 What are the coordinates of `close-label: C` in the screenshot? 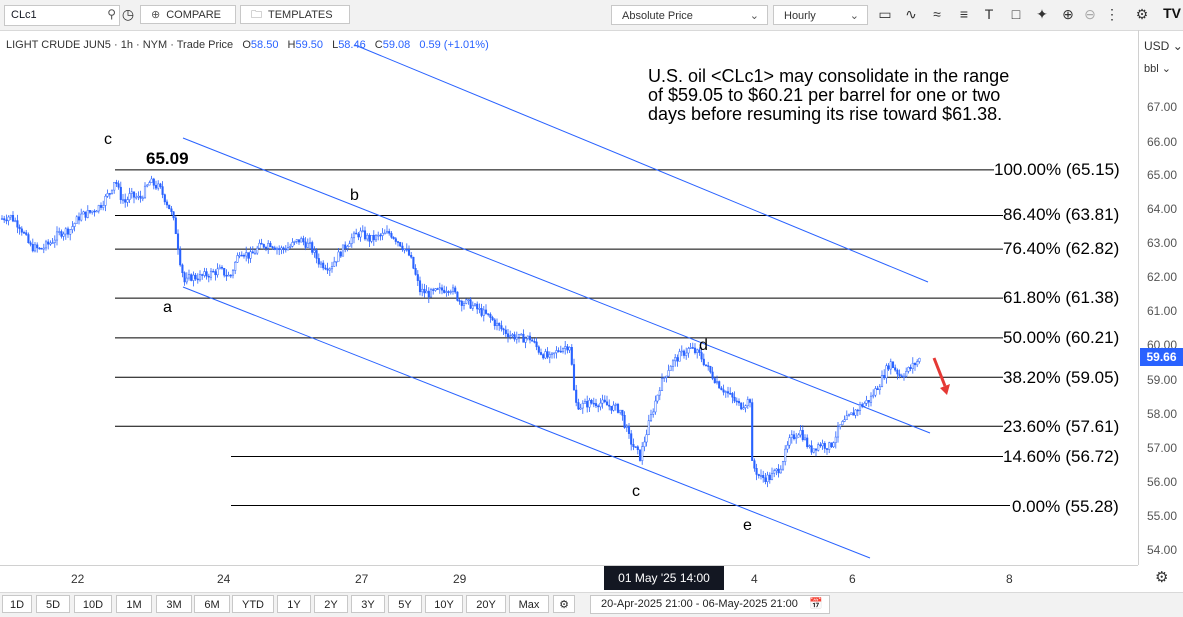 It's located at (378, 45).